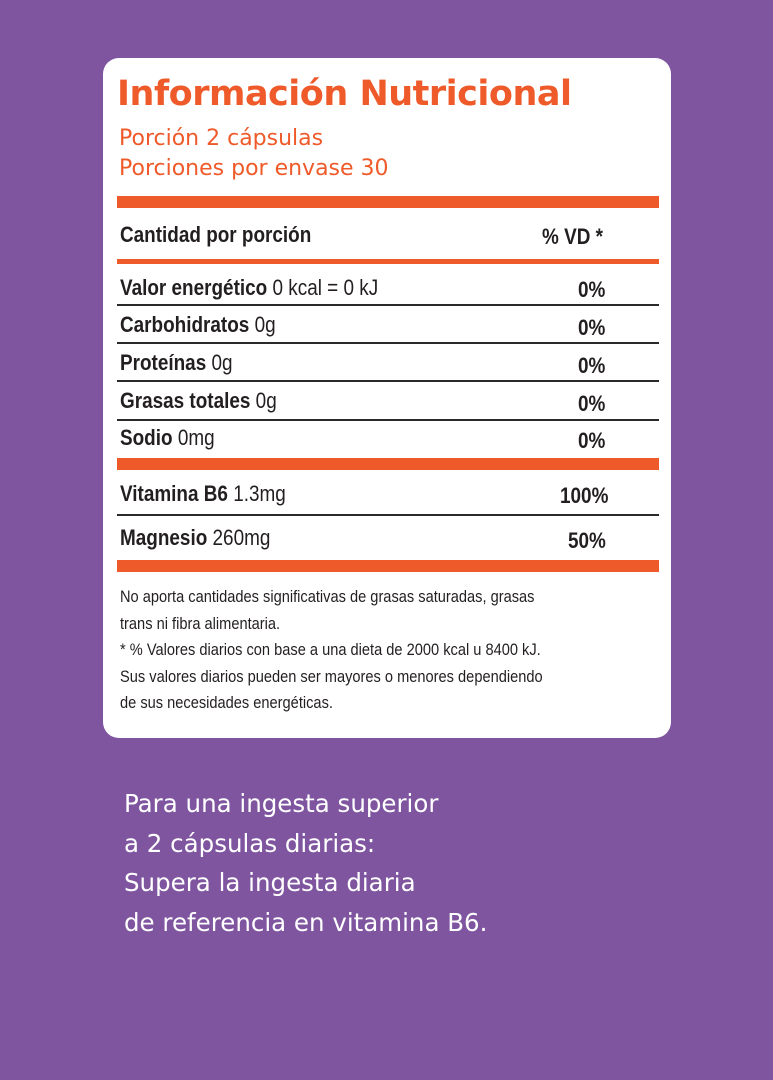  I want to click on header-amount-per-serving: Cantidad por porción, so click(216, 234).